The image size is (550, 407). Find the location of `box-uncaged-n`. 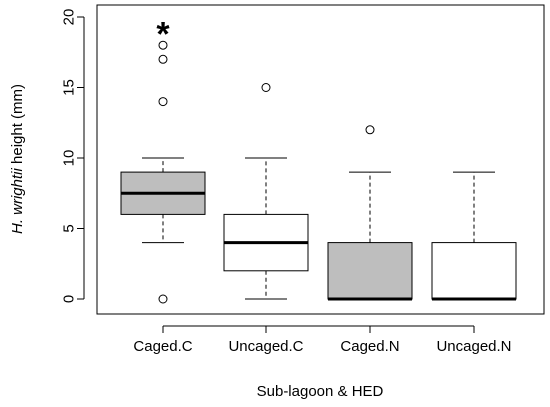

box-uncaged-n is located at coordinates (474, 236).